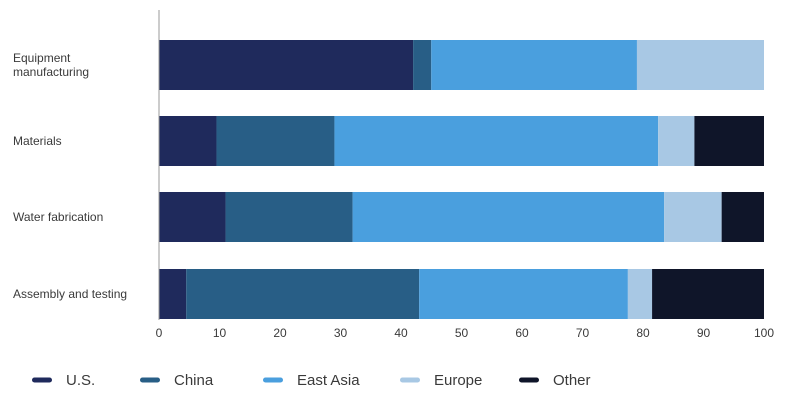  I want to click on legend-item-east-asia: East Asia, so click(311, 380).